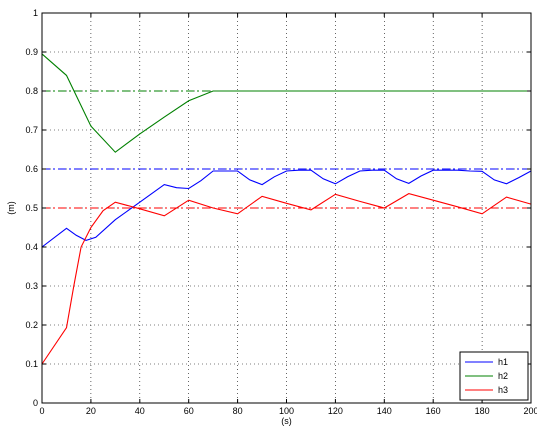 The width and height of the screenshot is (537, 432). Describe the element at coordinates (31, 208) in the screenshot. I see `y-tick-label: 0.5` at that location.